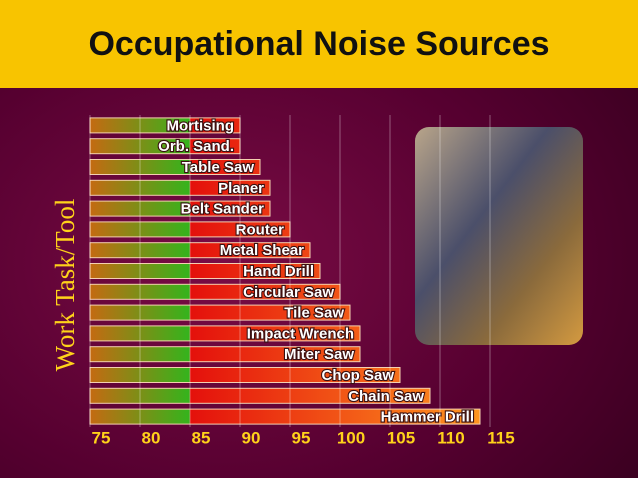  I want to click on x-tick-label: 90, so click(251, 437).